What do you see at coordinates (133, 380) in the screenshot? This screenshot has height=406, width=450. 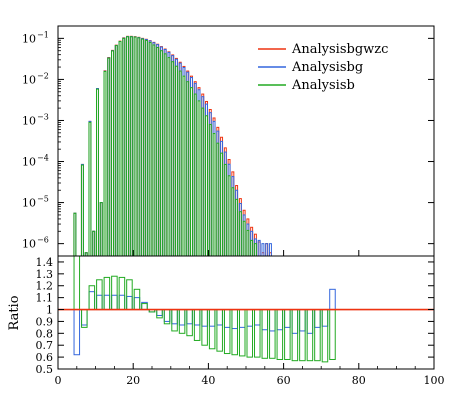 I see `xtick-label-1: 20` at bounding box center [133, 380].